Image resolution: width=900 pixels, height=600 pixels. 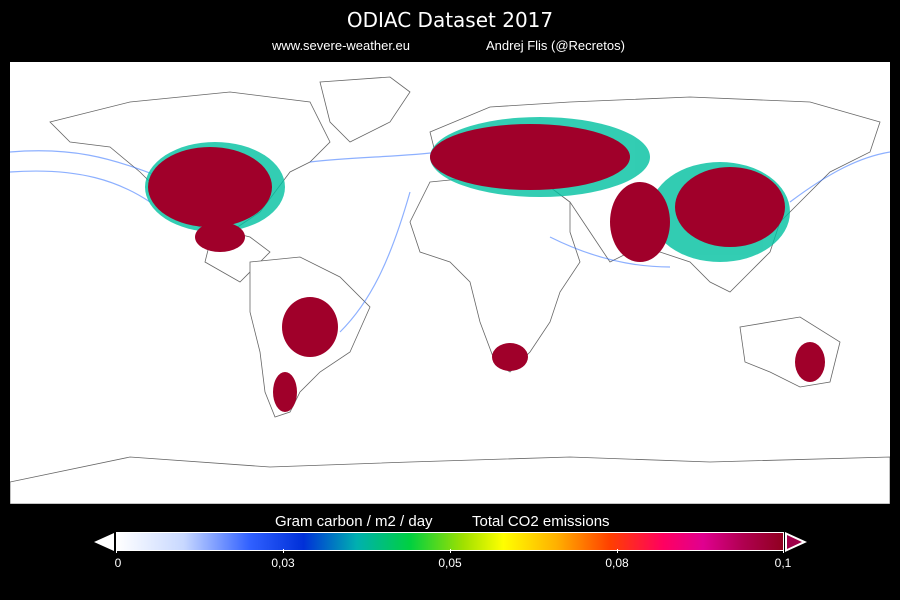 What do you see at coordinates (450, 563) in the screenshot?
I see `colorbar-tick-label: 0,05` at bounding box center [450, 563].